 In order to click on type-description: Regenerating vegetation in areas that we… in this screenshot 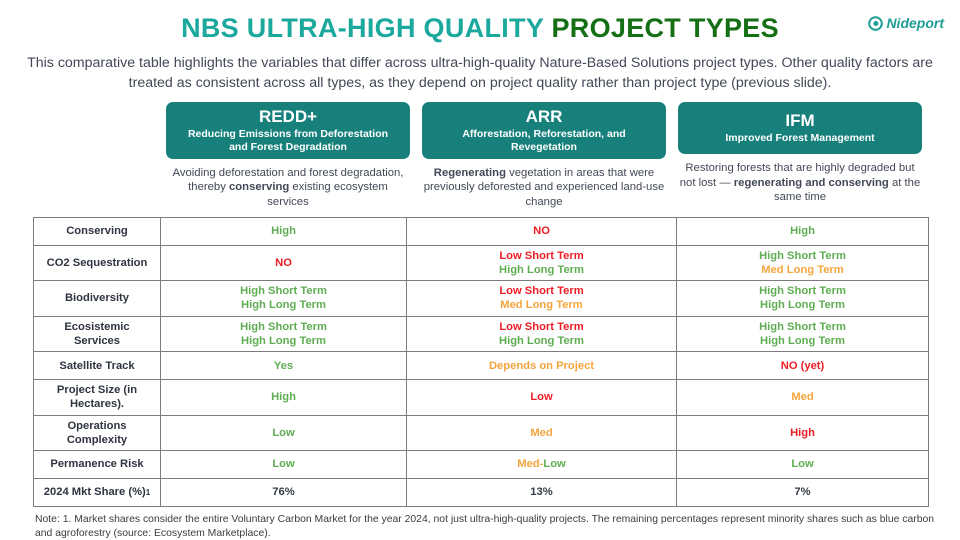, I will do `click(544, 187)`.